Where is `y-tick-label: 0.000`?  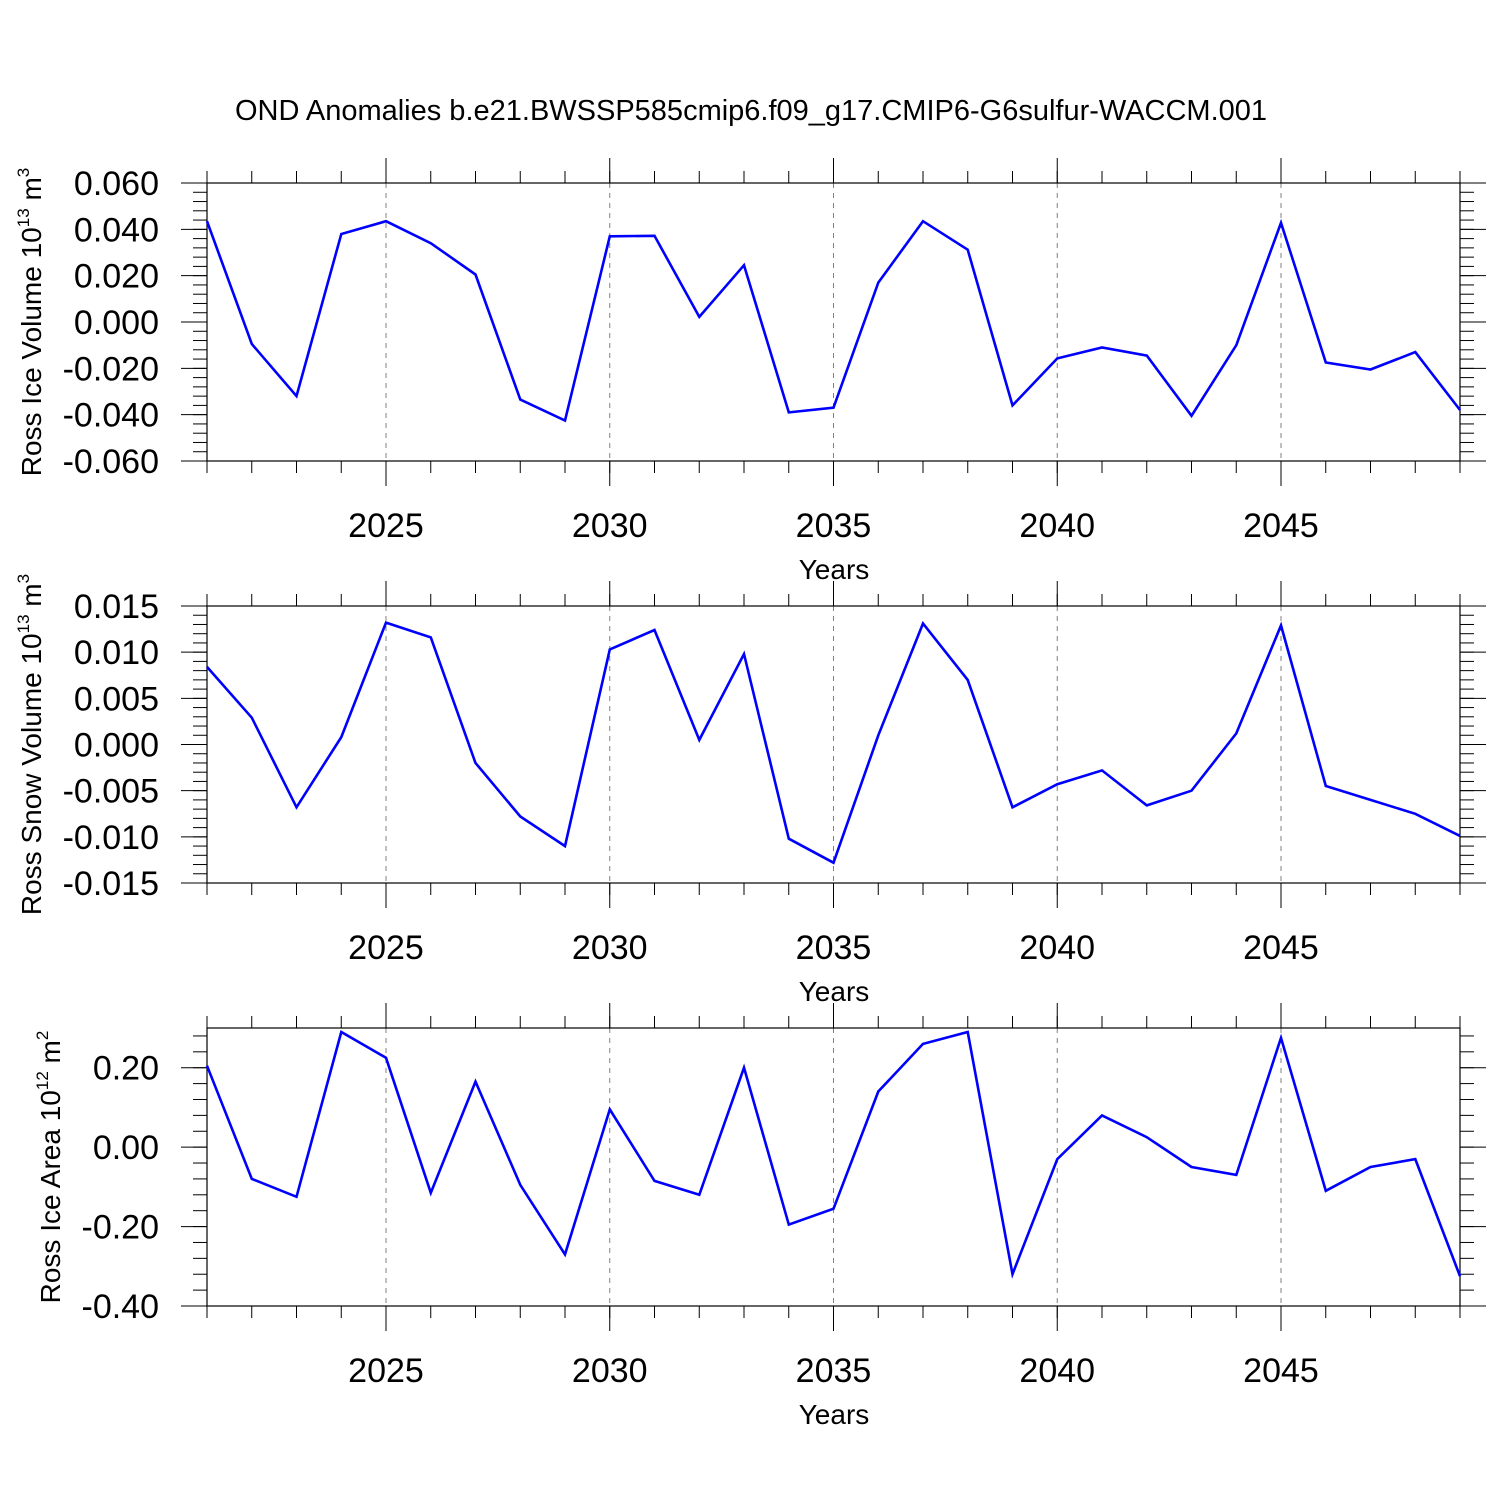 y-tick-label: 0.000 is located at coordinates (116, 323).